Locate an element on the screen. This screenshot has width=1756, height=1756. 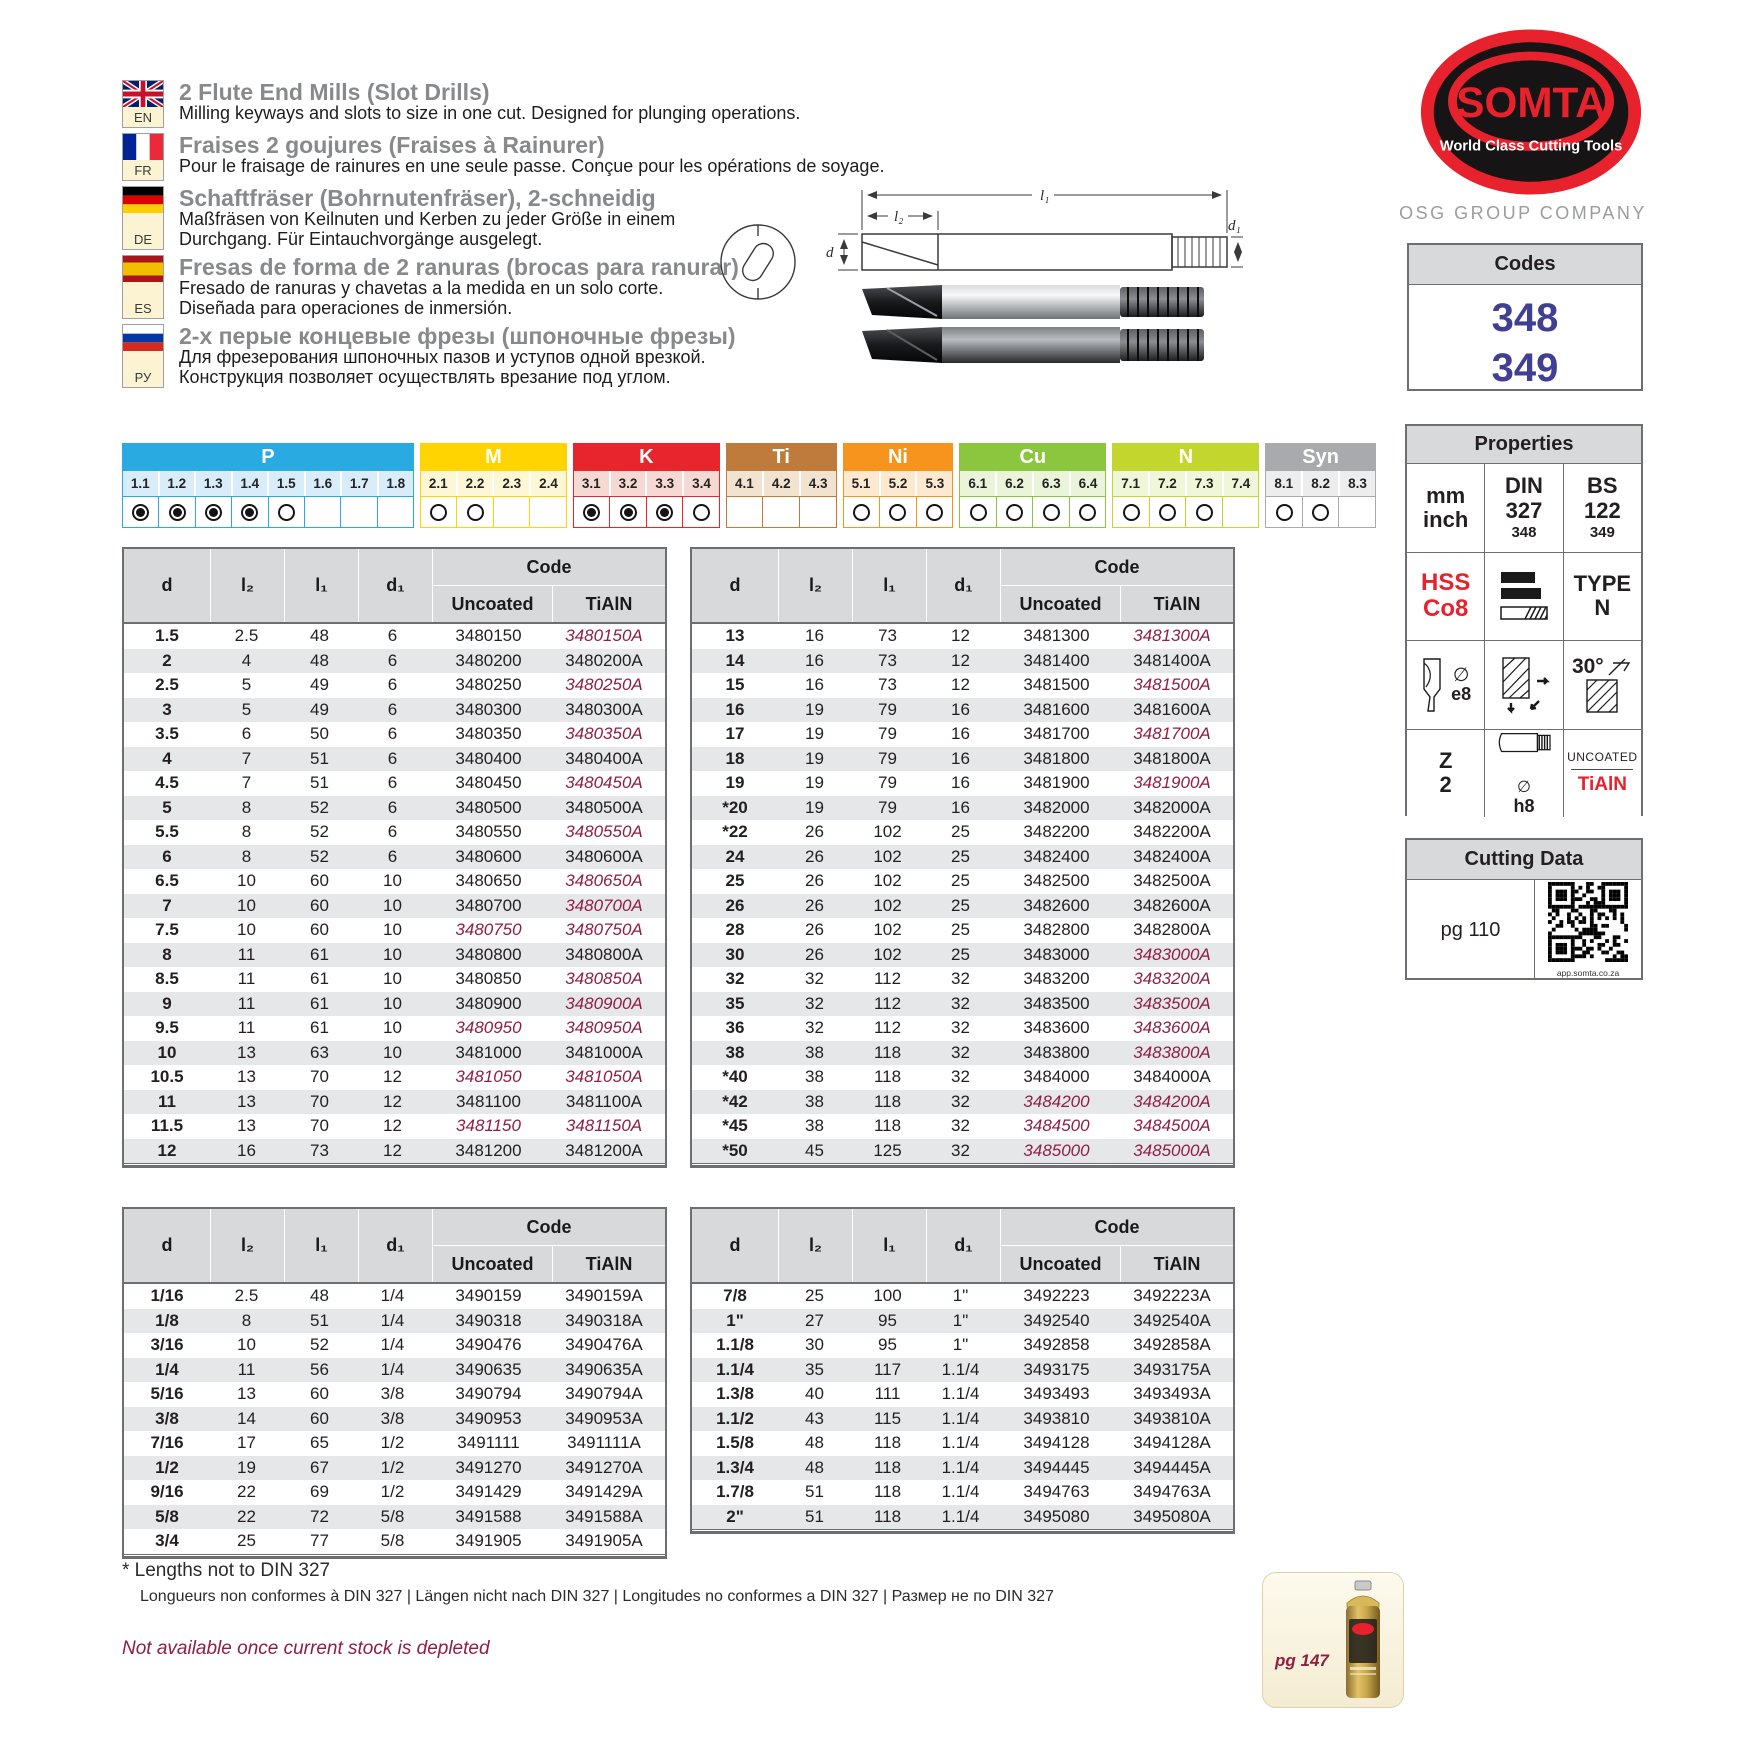
material-group-label: Cu is located at coordinates (1033, 457).